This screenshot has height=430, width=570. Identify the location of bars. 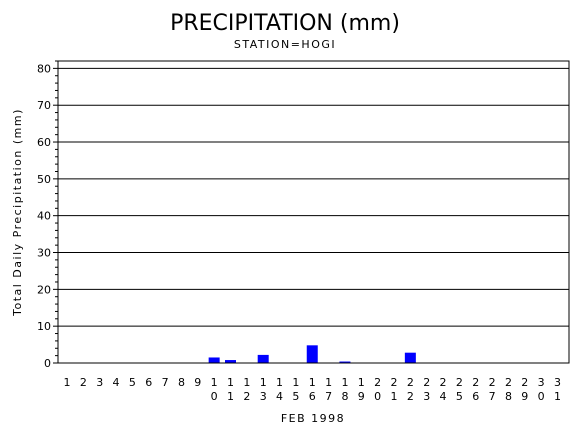
(312, 354).